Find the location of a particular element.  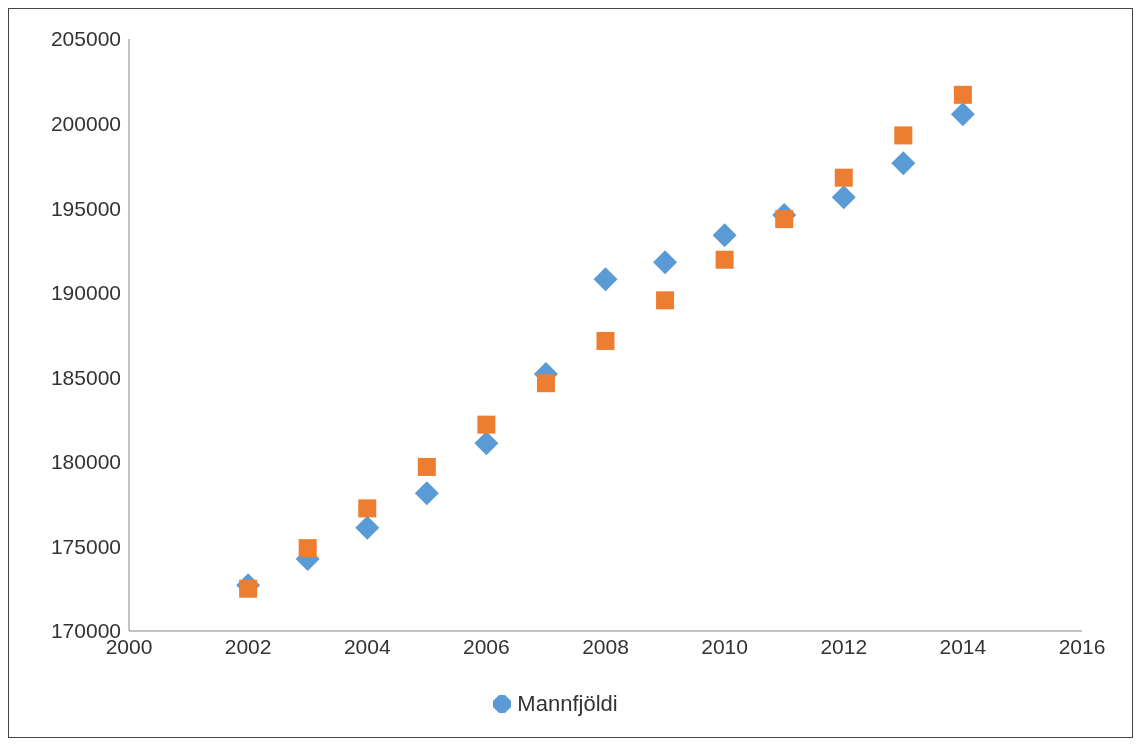

x-tick-label: 2004 is located at coordinates (367, 646).